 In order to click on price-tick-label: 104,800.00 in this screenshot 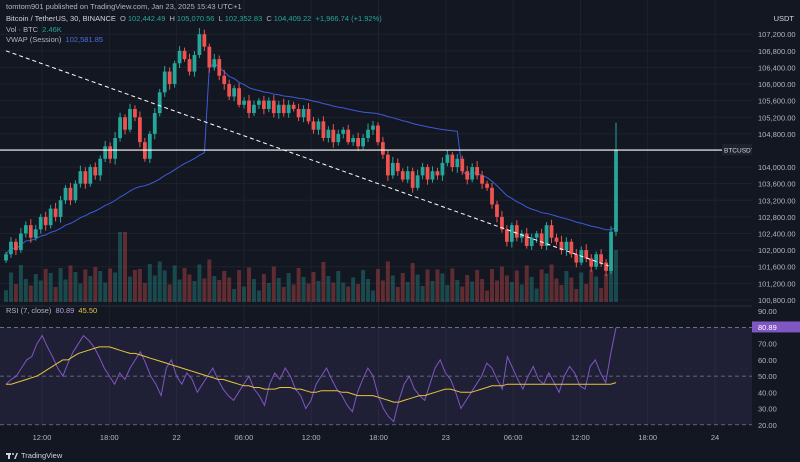, I will do `click(777, 134)`.